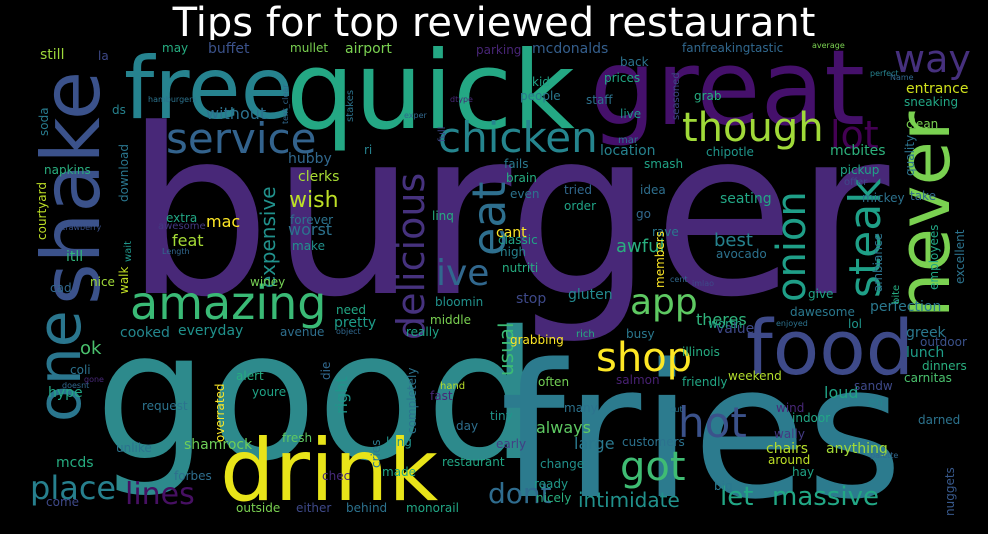 This screenshot has width=988, height=534. Describe the element at coordinates (220, 412) in the screenshot. I see `word-overrated: overrated` at that location.